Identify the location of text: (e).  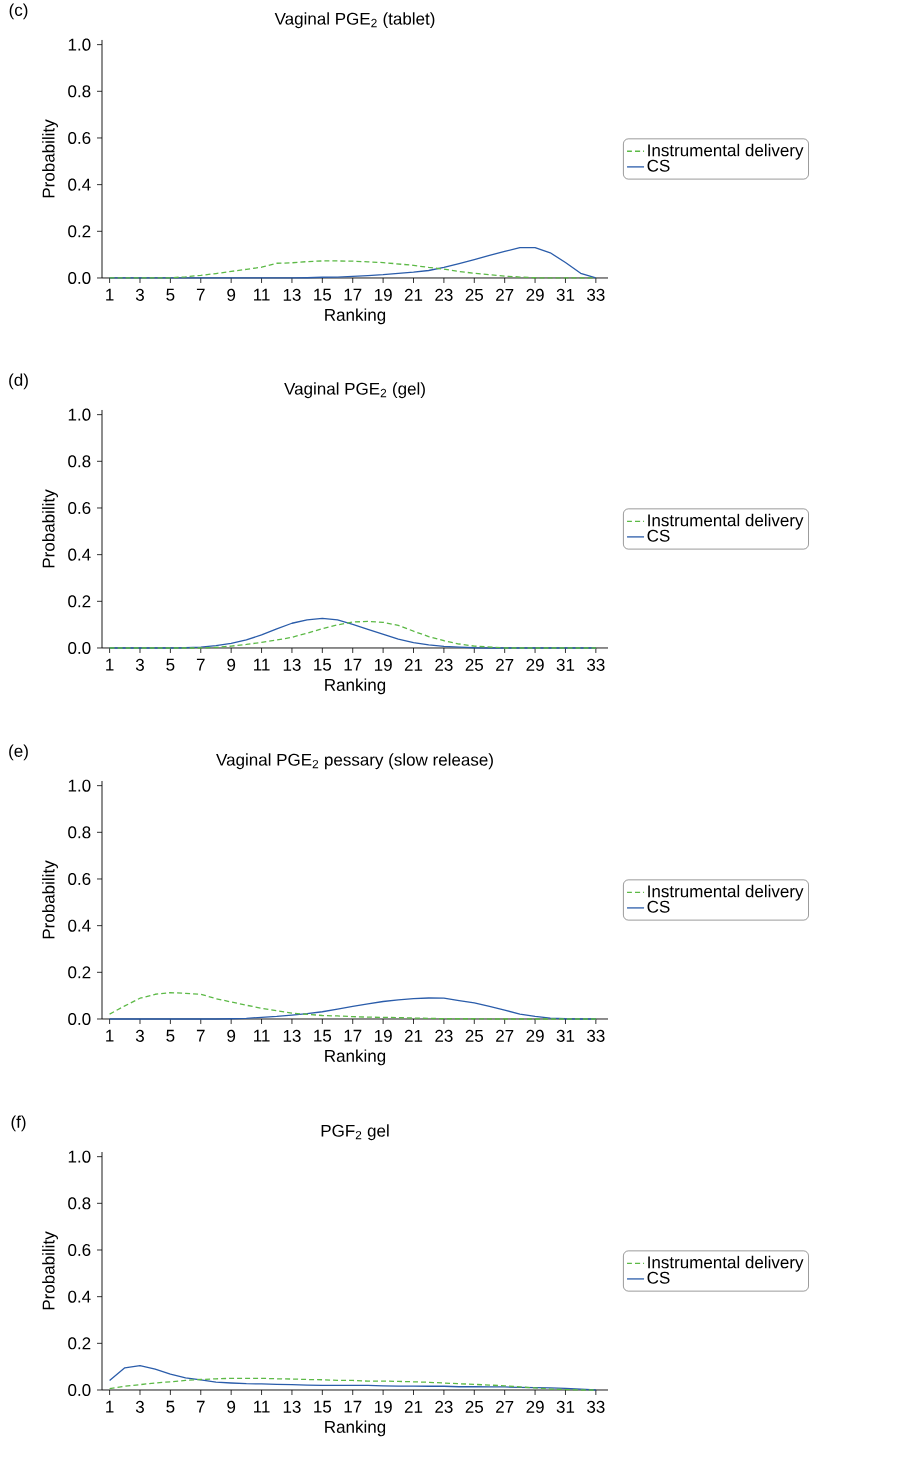
(18, 752).